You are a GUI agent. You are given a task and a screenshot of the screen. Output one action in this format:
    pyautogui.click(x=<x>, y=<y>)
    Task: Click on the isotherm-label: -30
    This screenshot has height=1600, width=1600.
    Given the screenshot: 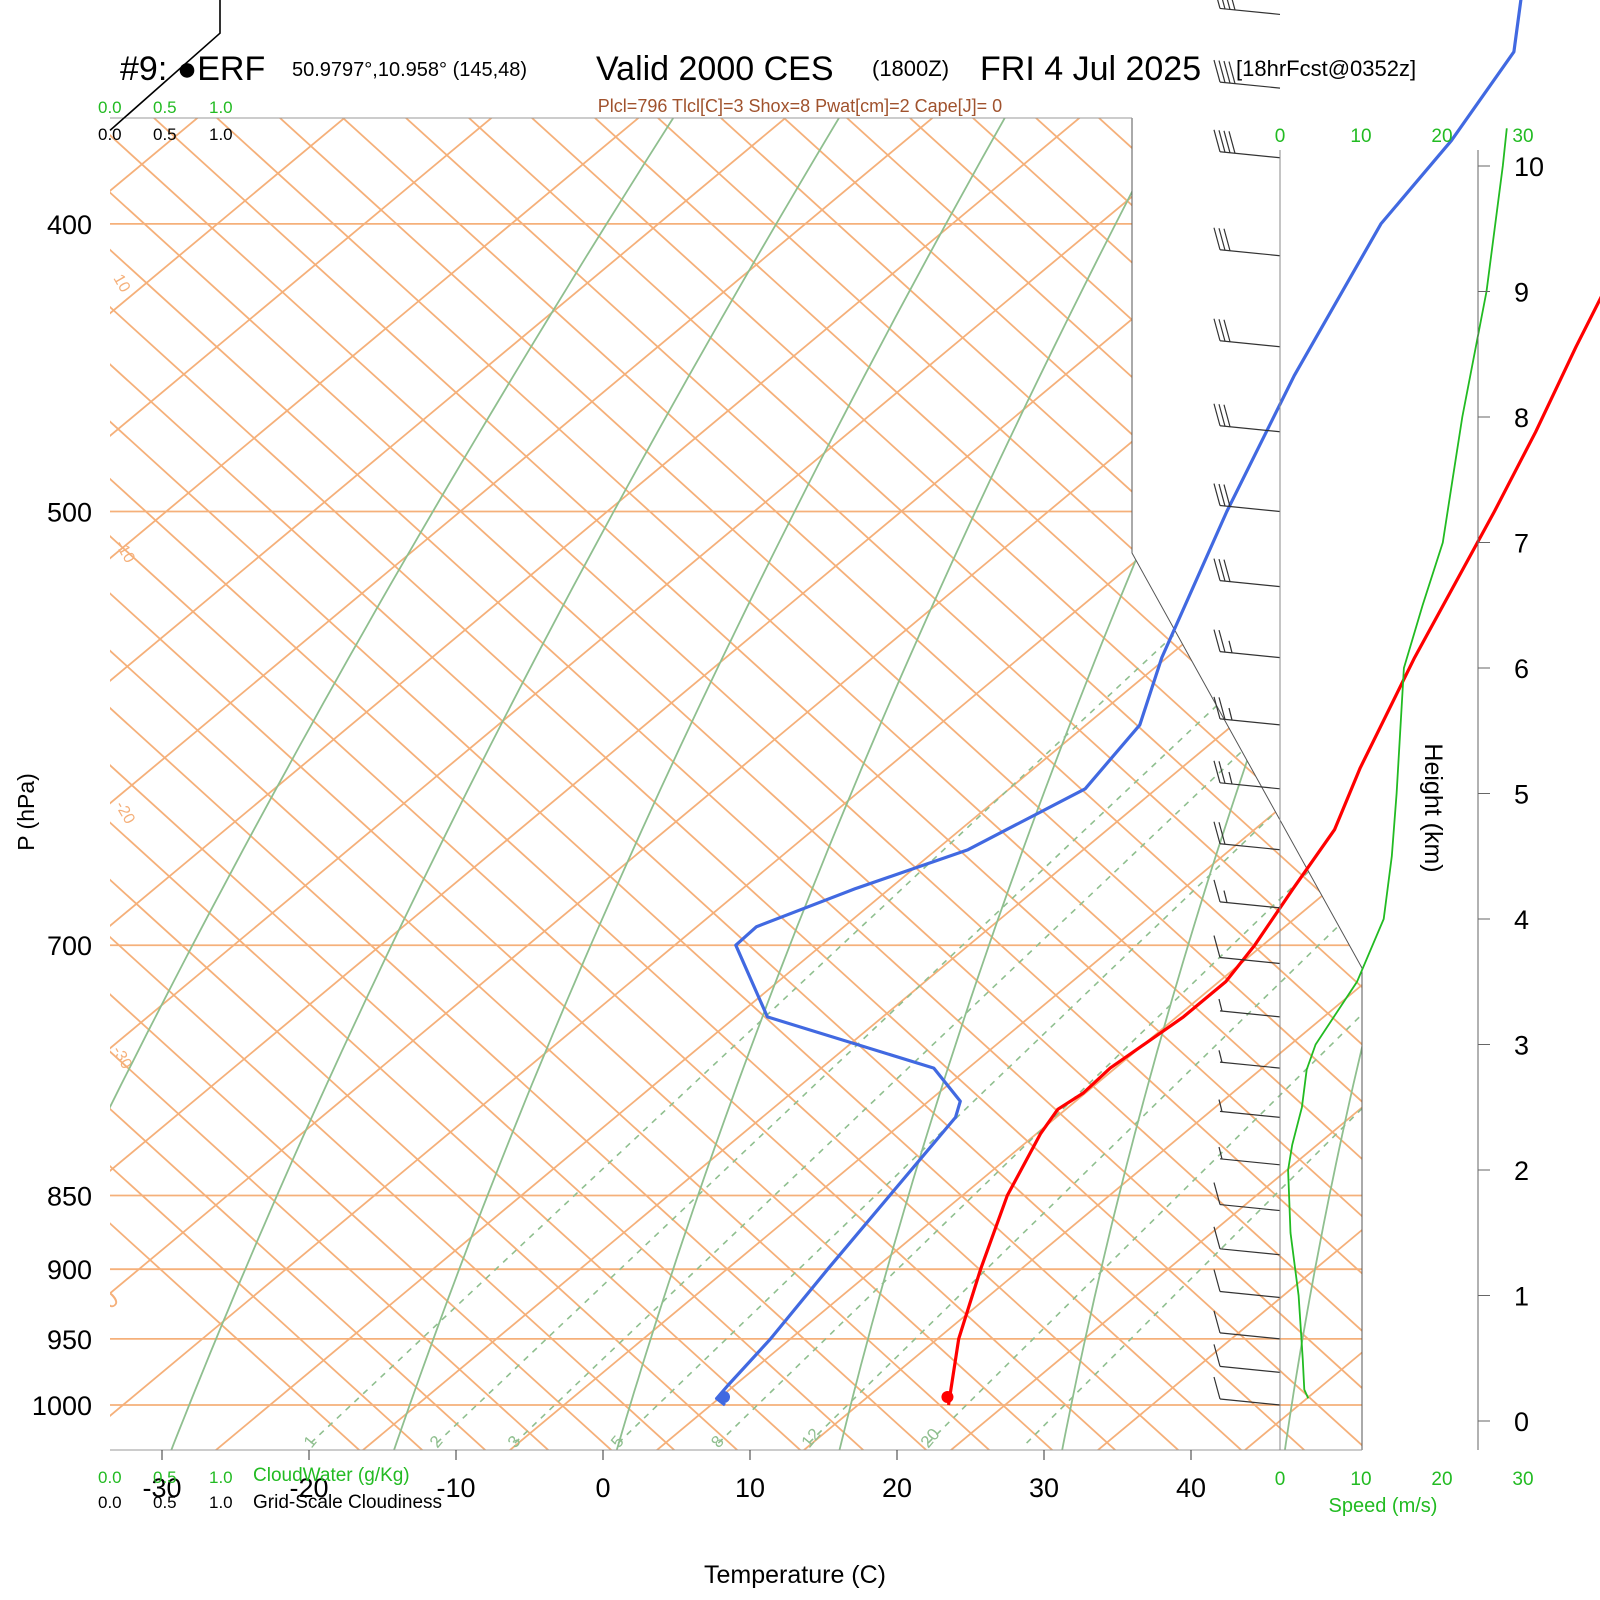 What is the action you would take?
    pyautogui.click(x=122, y=1058)
    